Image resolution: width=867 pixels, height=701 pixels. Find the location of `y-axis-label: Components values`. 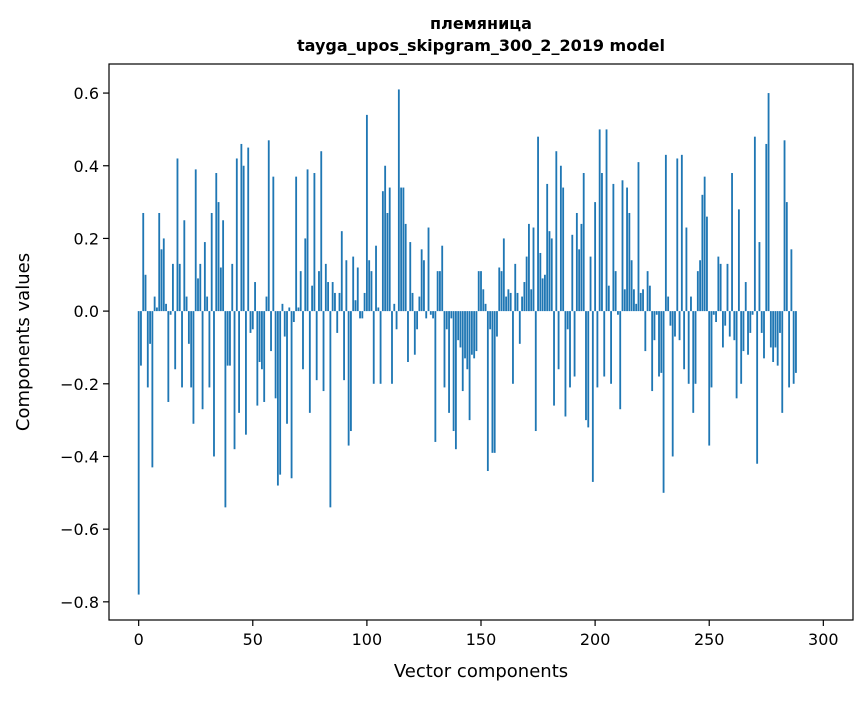

y-axis-label: Components values is located at coordinates (23, 342).